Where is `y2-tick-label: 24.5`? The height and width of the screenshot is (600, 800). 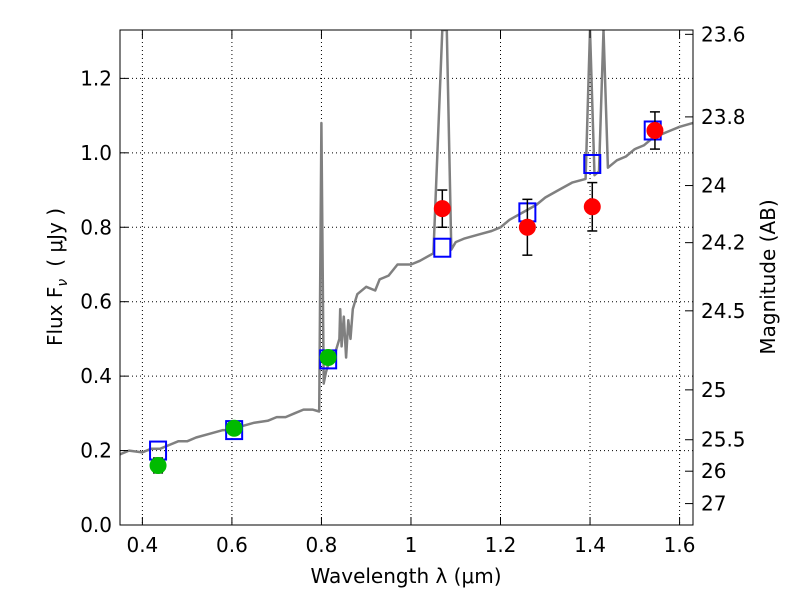
y2-tick-label: 24.5 is located at coordinates (723, 311).